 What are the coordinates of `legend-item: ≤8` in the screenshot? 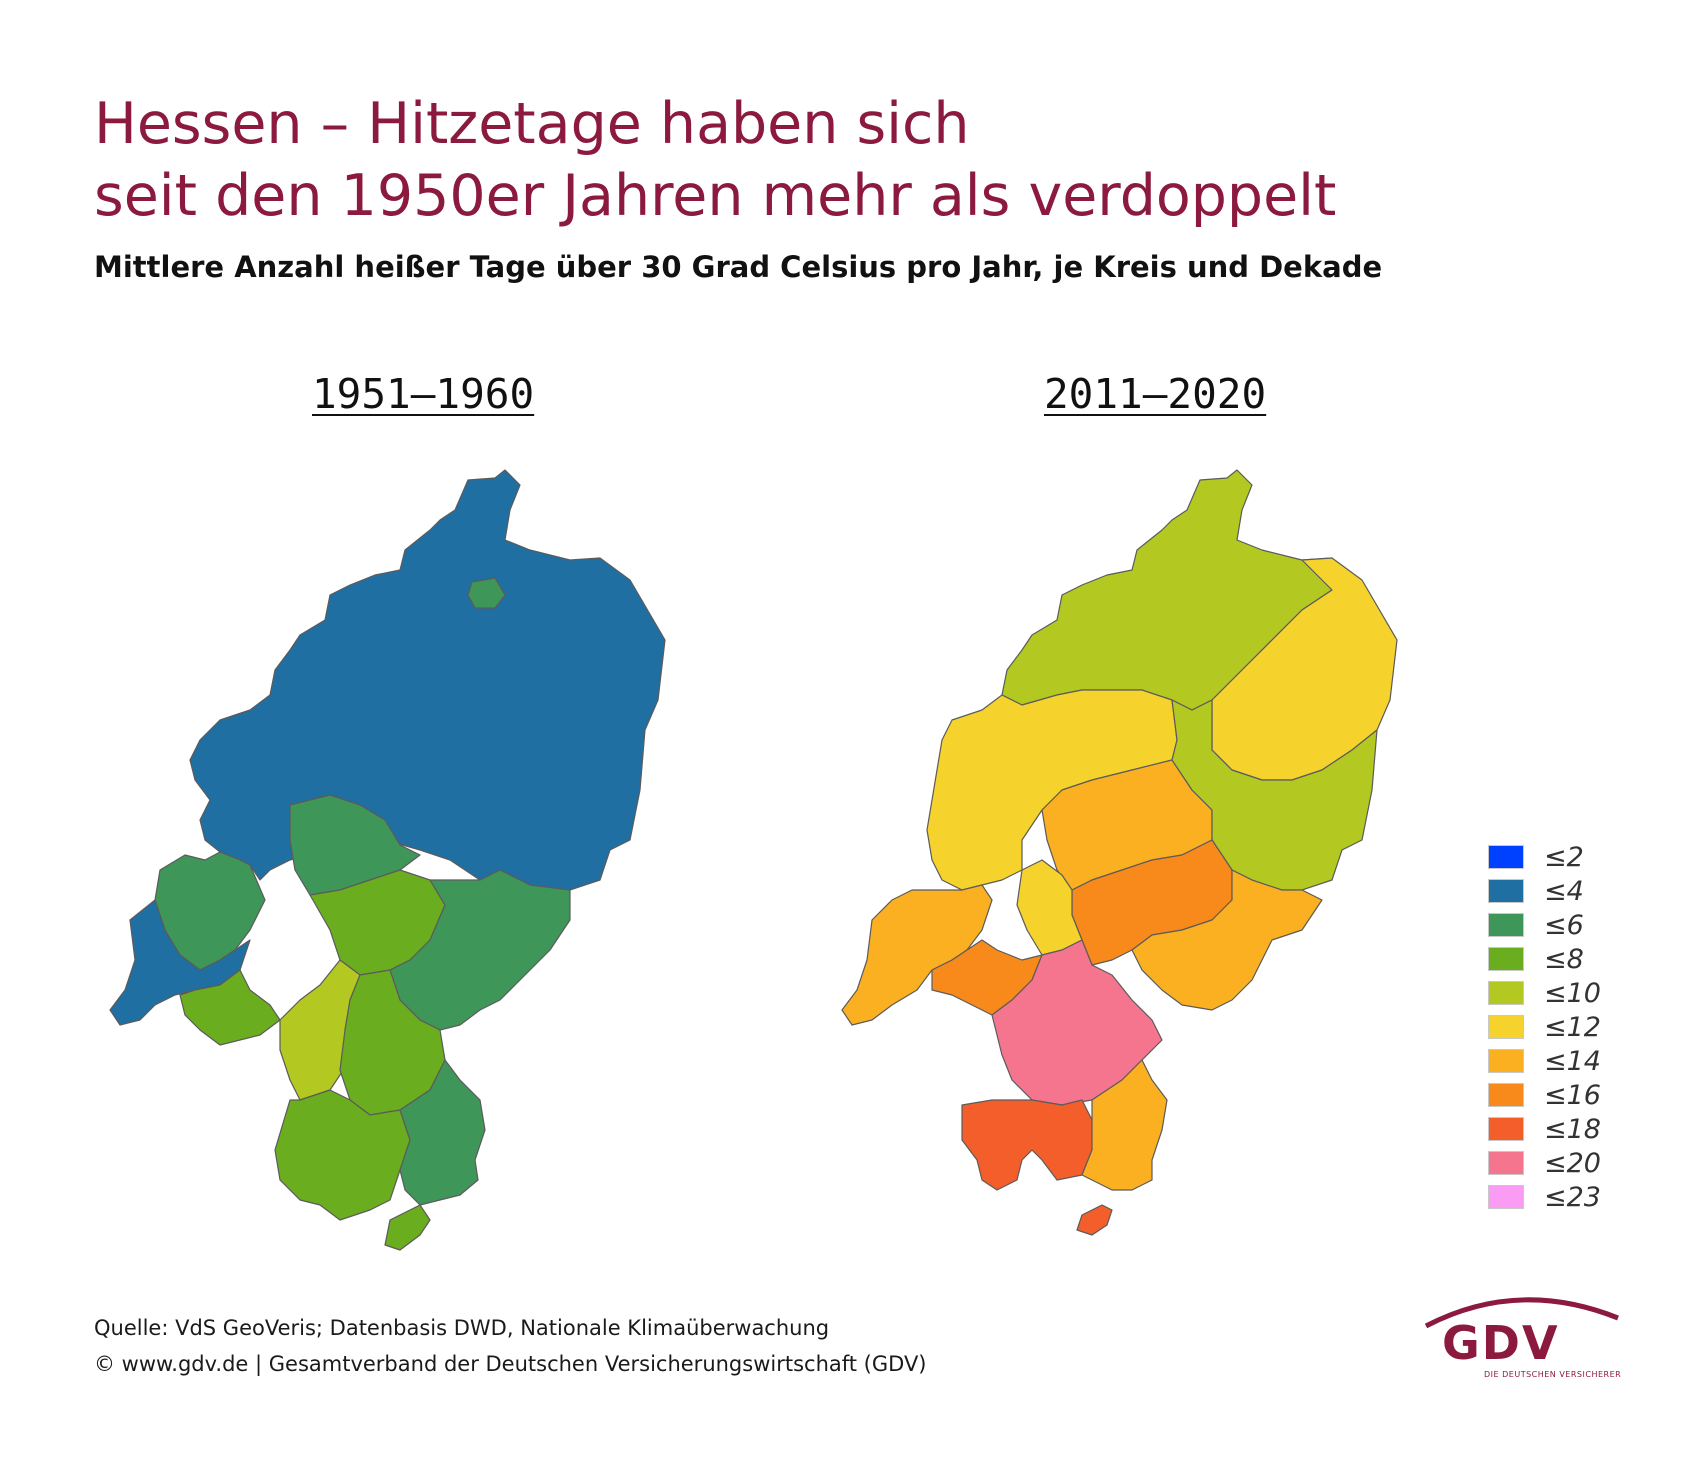 It's located at (1563, 959).